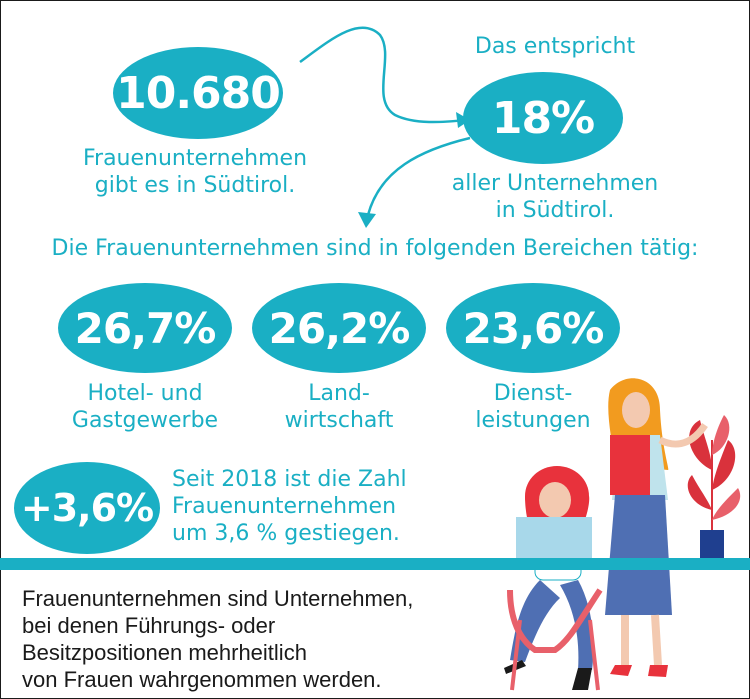 The image size is (750, 699). Describe the element at coordinates (202, 679) in the screenshot. I see `definition-line4: von Frauen wahrgenommen werden.` at that location.